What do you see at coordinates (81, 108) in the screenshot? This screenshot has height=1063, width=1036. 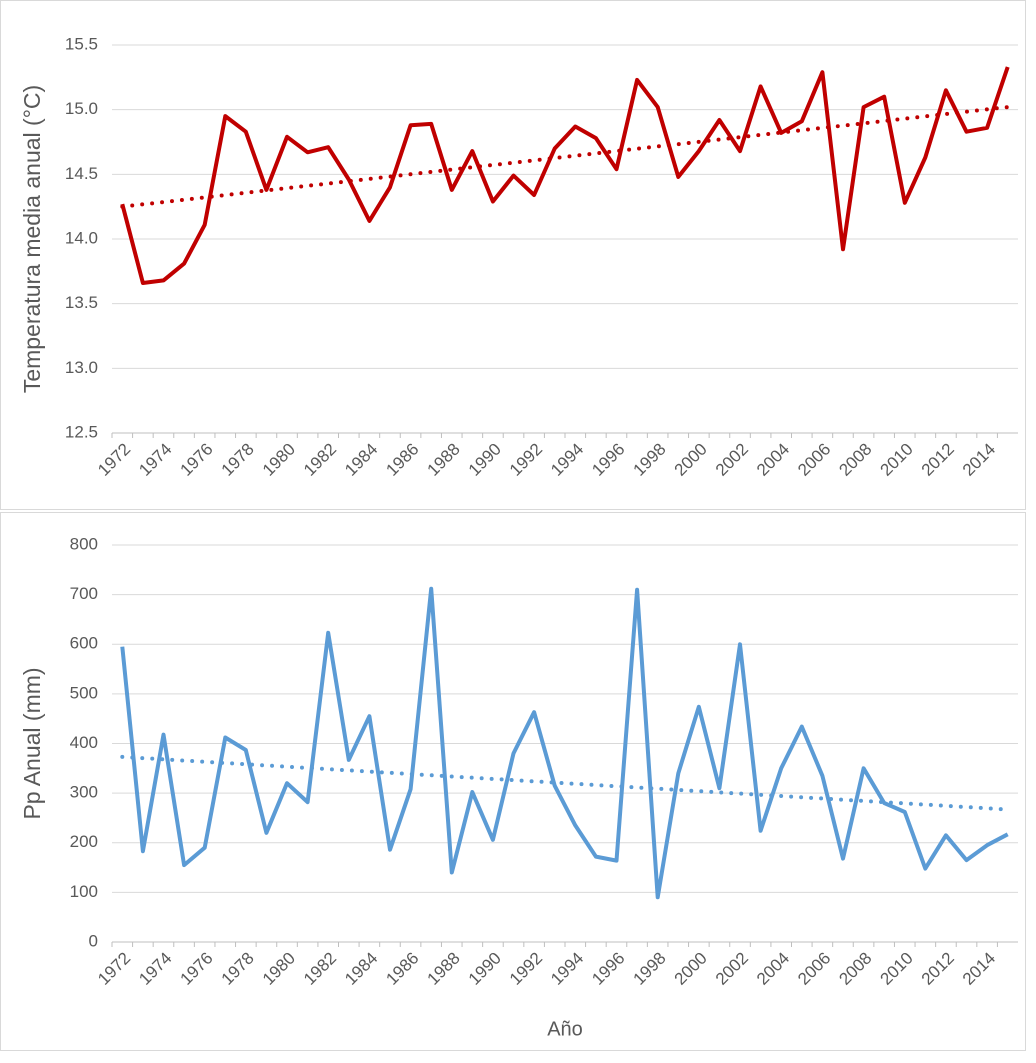 I see `y-tick-label: 15.0` at bounding box center [81, 108].